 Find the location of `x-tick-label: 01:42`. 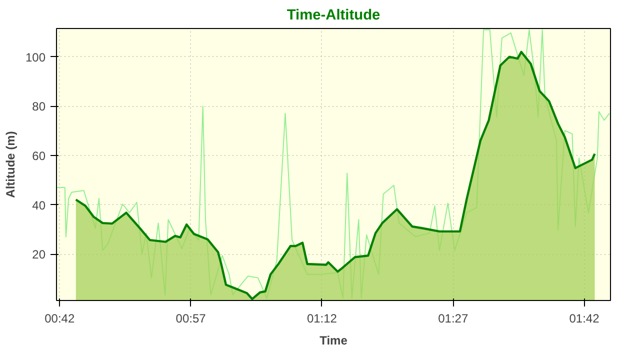

x-tick-label: 01:42 is located at coordinates (584, 319).